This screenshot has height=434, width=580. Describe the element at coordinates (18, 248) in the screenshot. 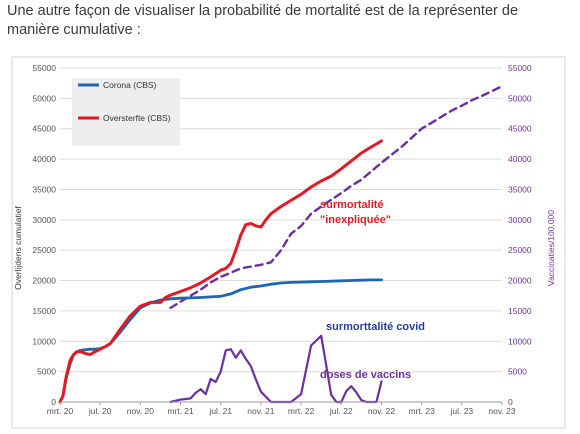

I see `y-axis-title-left: Overlijdens cumulatief` at that location.